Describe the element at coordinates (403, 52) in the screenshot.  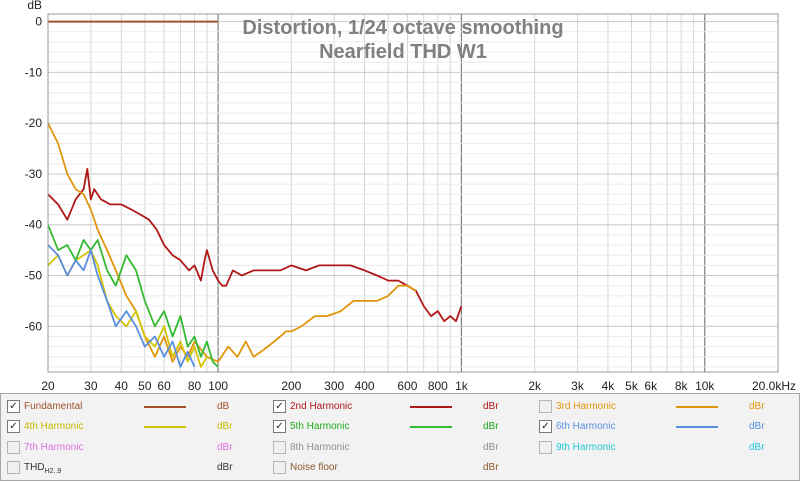
I see `chart-subtitle: Nearfield THD W1` at that location.